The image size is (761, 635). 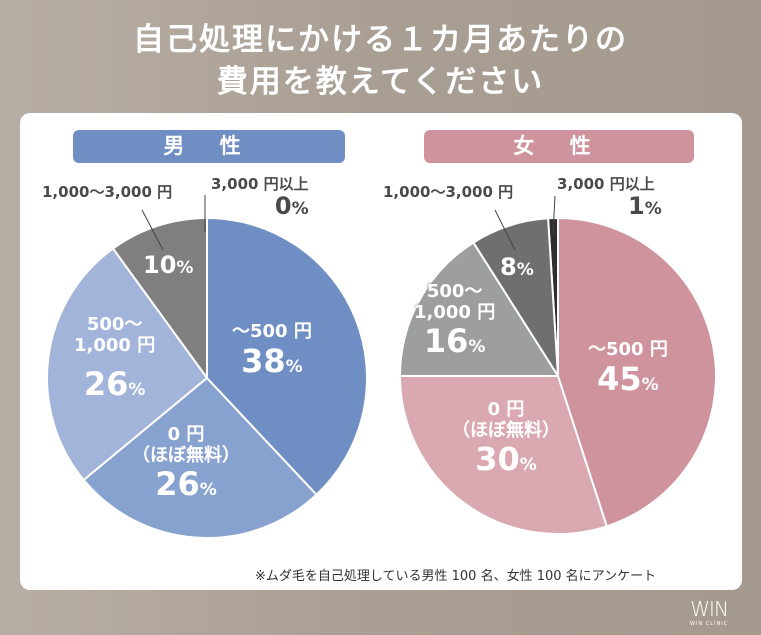 What do you see at coordinates (455, 321) in the screenshot?
I see `female-label-500-1000: 500～ 1,000 円 16%` at bounding box center [455, 321].